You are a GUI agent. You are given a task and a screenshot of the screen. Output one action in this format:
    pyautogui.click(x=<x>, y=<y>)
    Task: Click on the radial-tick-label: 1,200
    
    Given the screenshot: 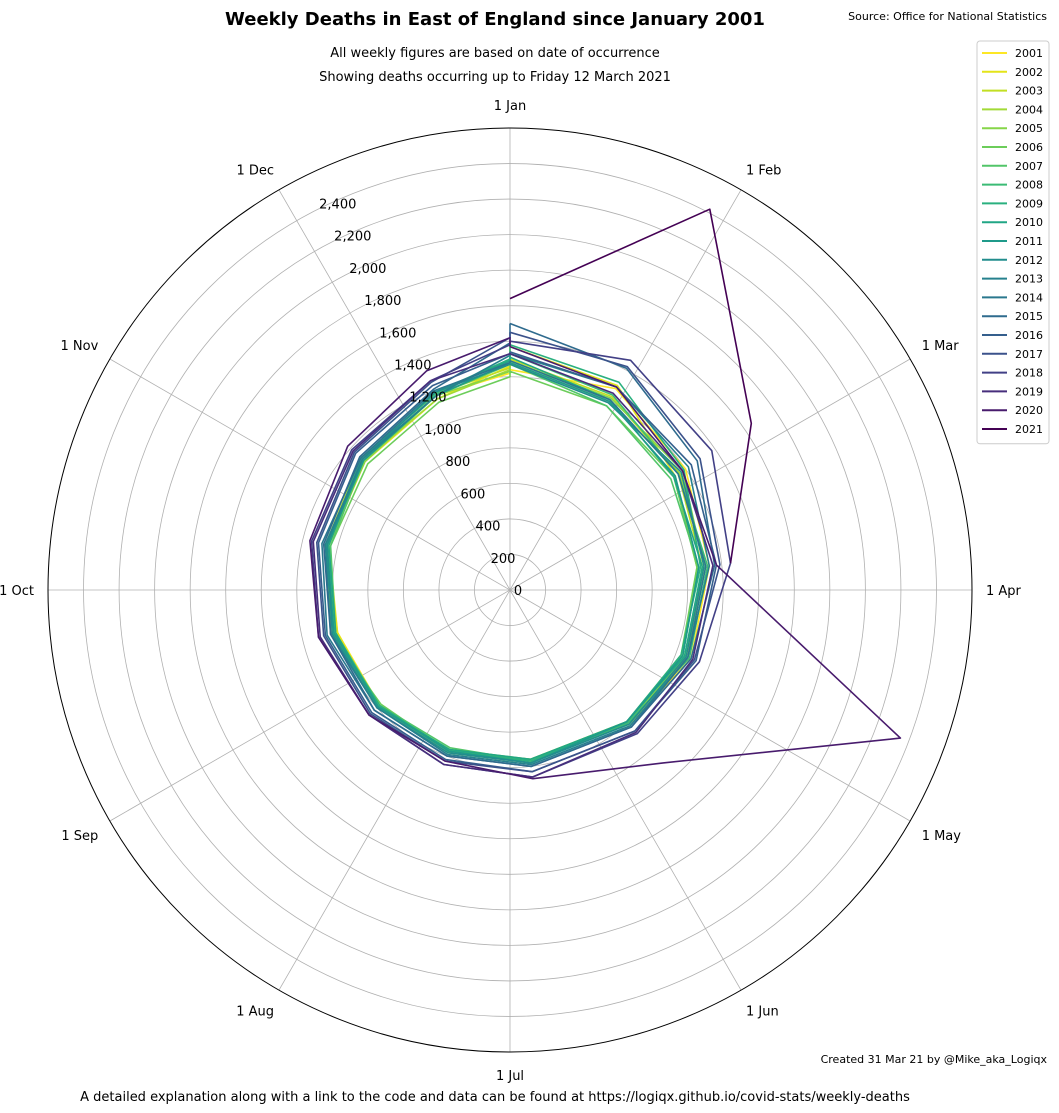 What is the action you would take?
    pyautogui.click(x=427, y=398)
    